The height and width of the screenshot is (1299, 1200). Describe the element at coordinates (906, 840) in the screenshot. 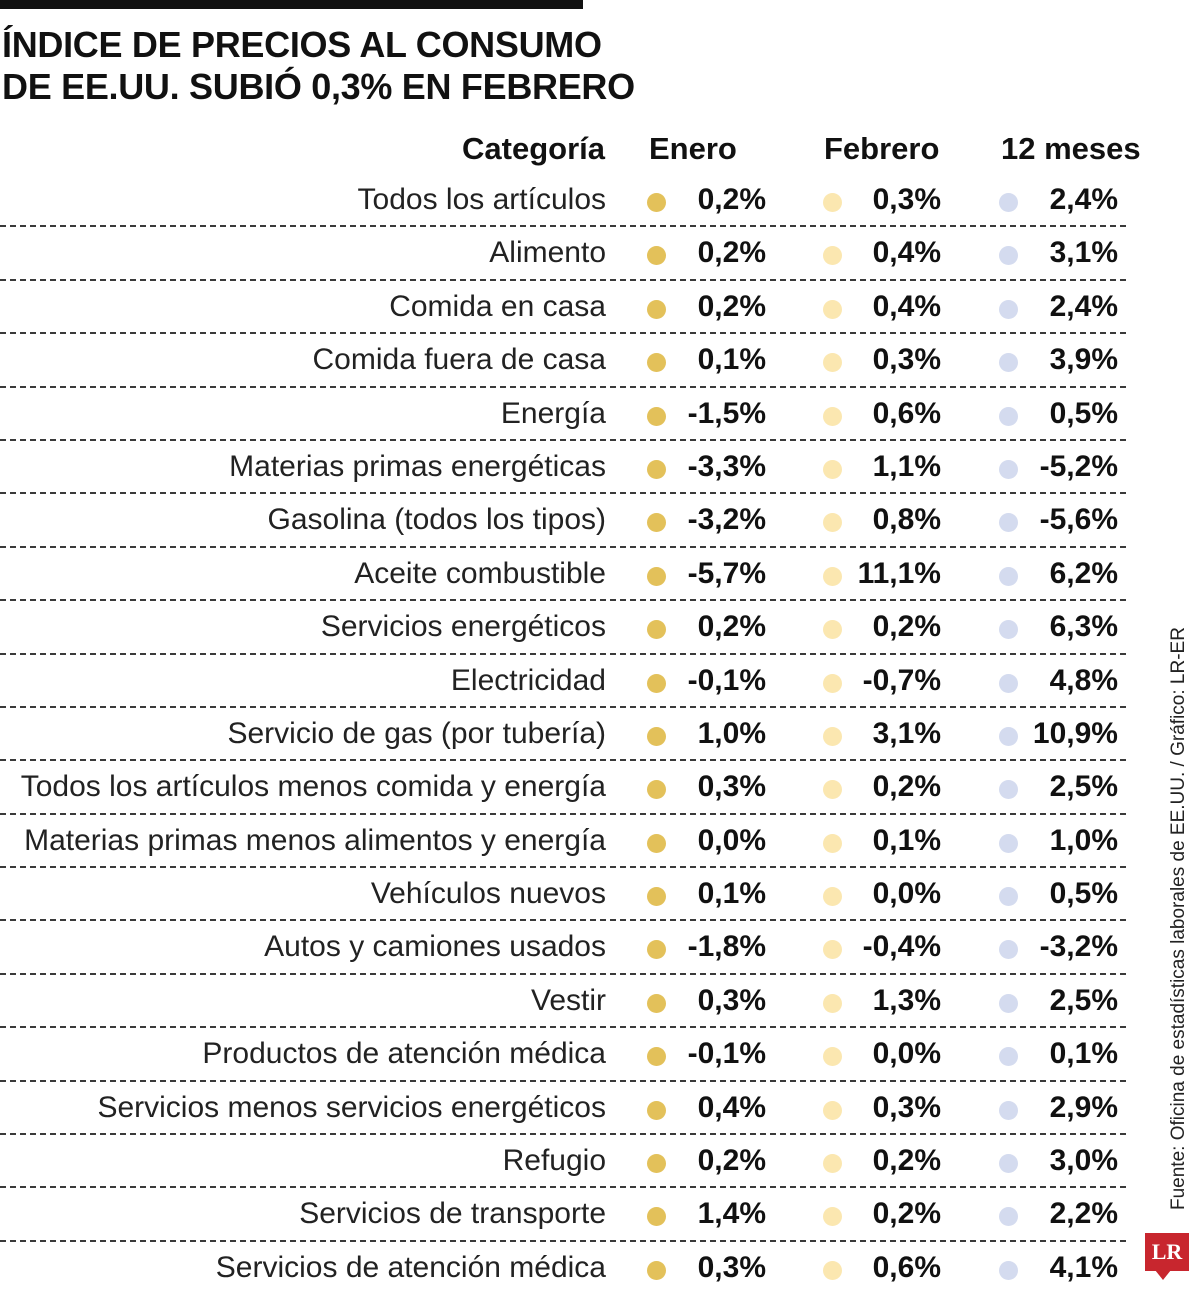

I see `value-febrero: 0,1%` at that location.